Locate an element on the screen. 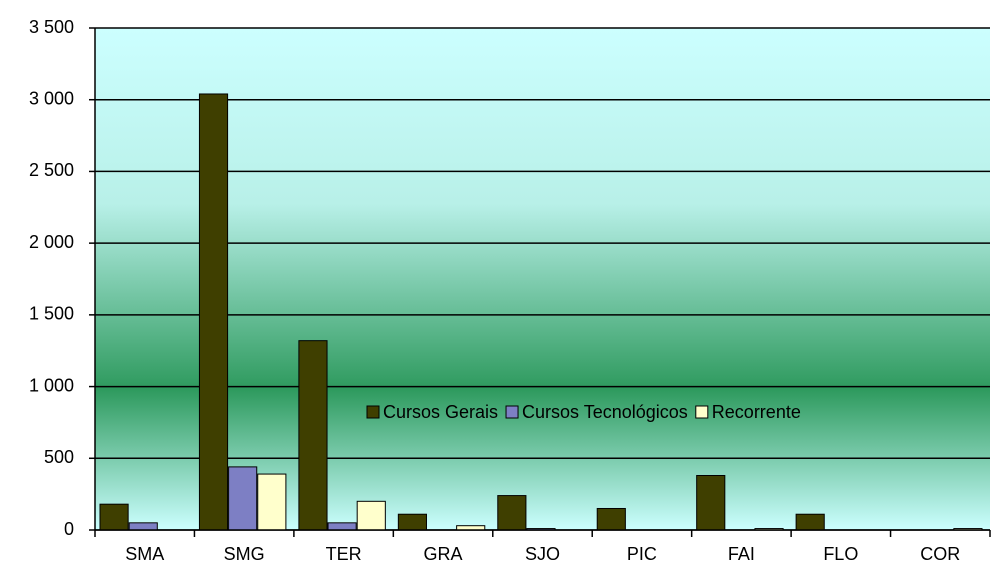 The image size is (991, 578). y-tick-label: 2 000 is located at coordinates (51, 242).